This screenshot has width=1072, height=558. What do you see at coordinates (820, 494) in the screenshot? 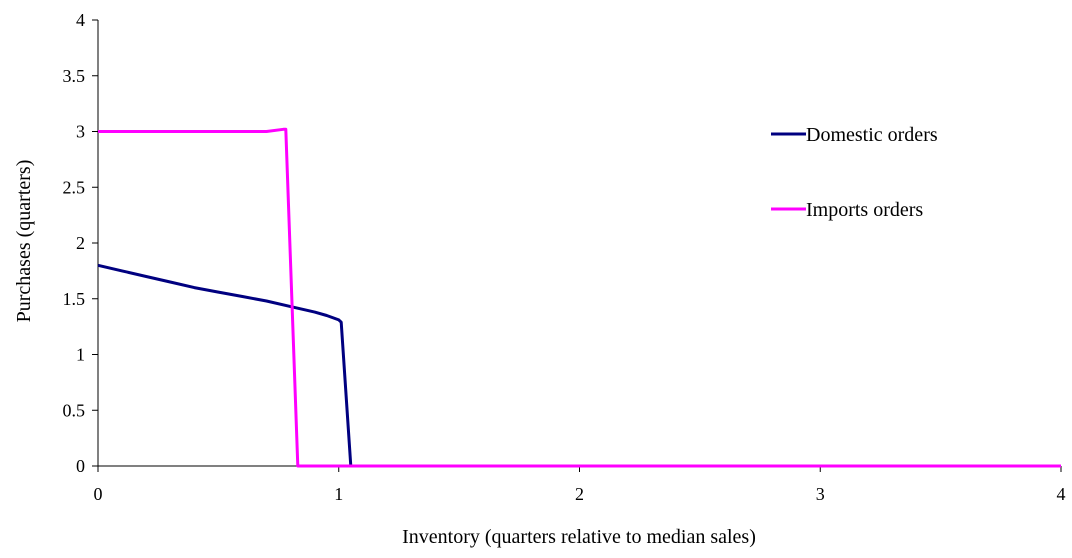
I see `x-tick-label: 3` at bounding box center [820, 494].